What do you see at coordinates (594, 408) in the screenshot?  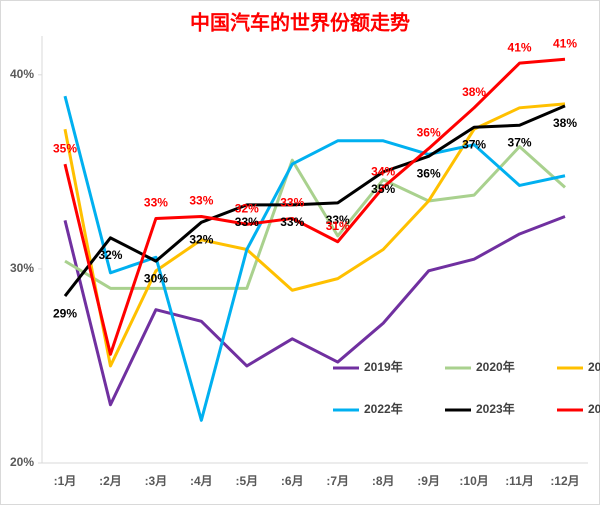 I see `legend-label: 2024年` at bounding box center [594, 408].